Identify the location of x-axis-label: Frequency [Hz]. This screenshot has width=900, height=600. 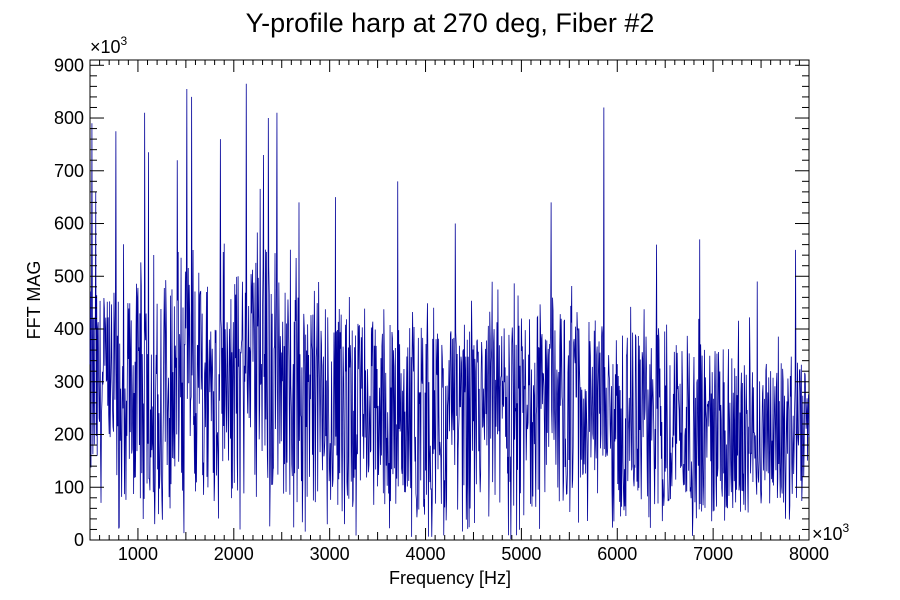
(450, 578).